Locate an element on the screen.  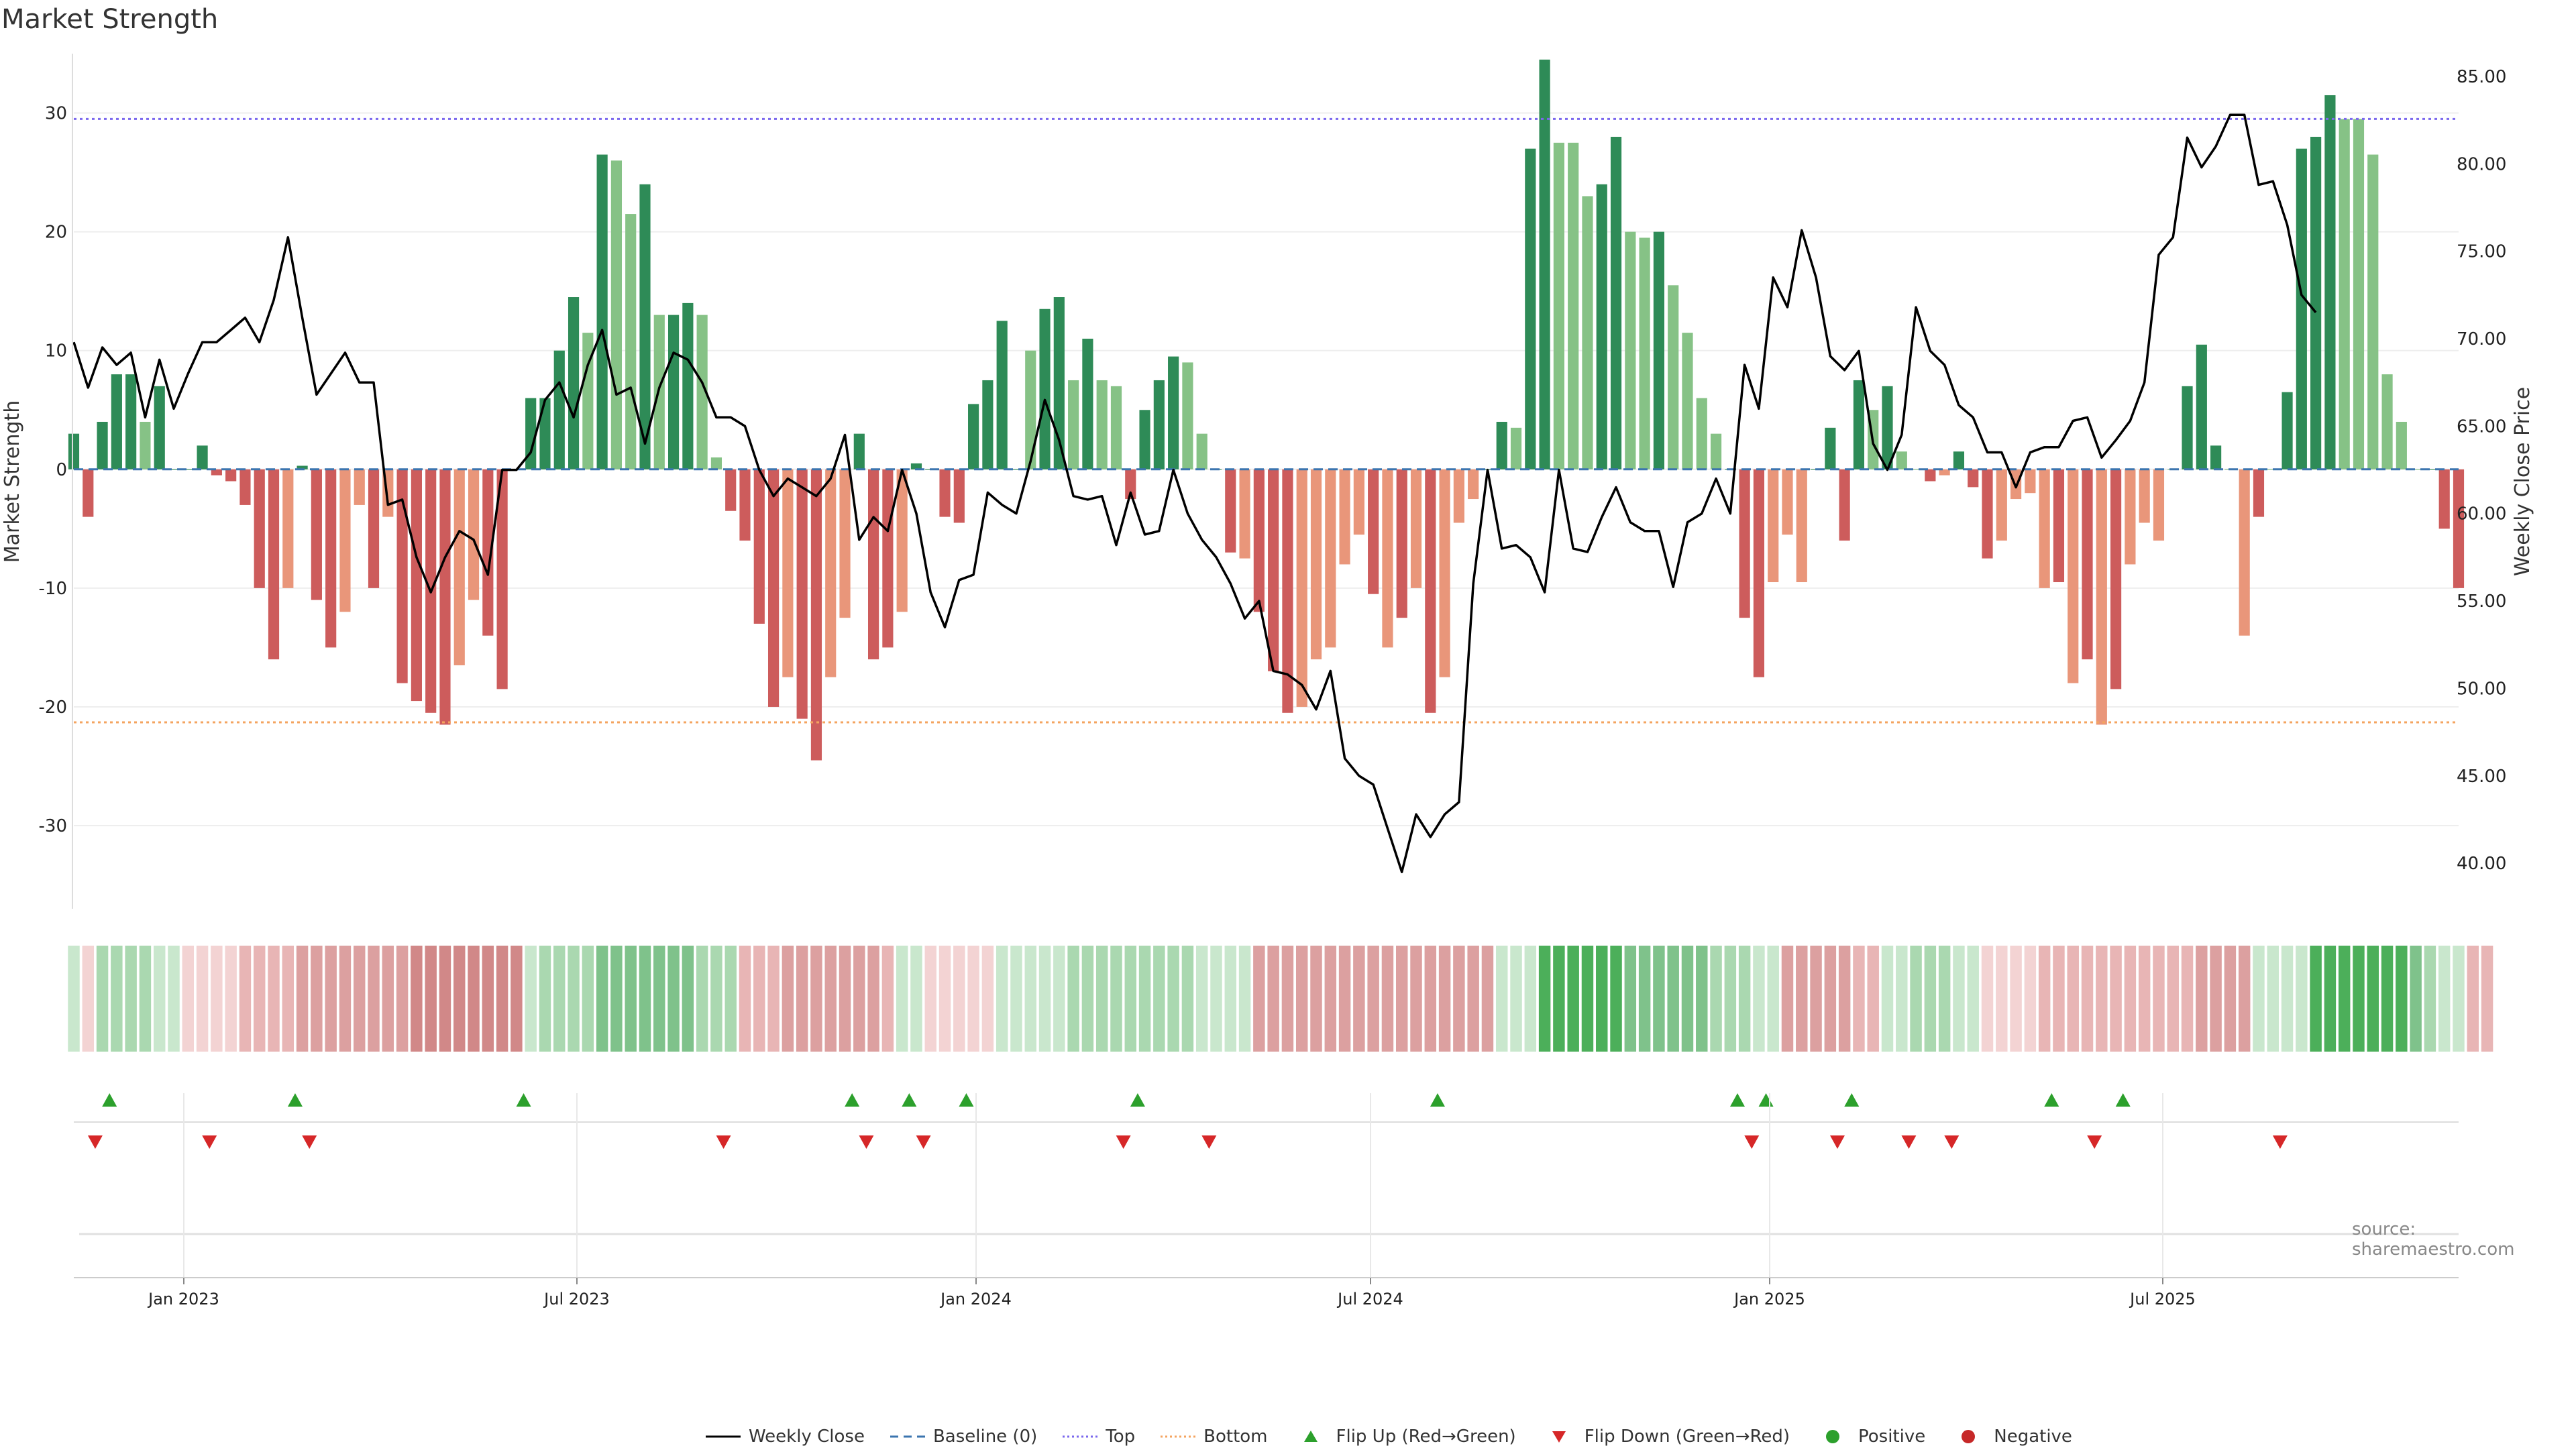
y-tick-label: -30 is located at coordinates (53, 826).